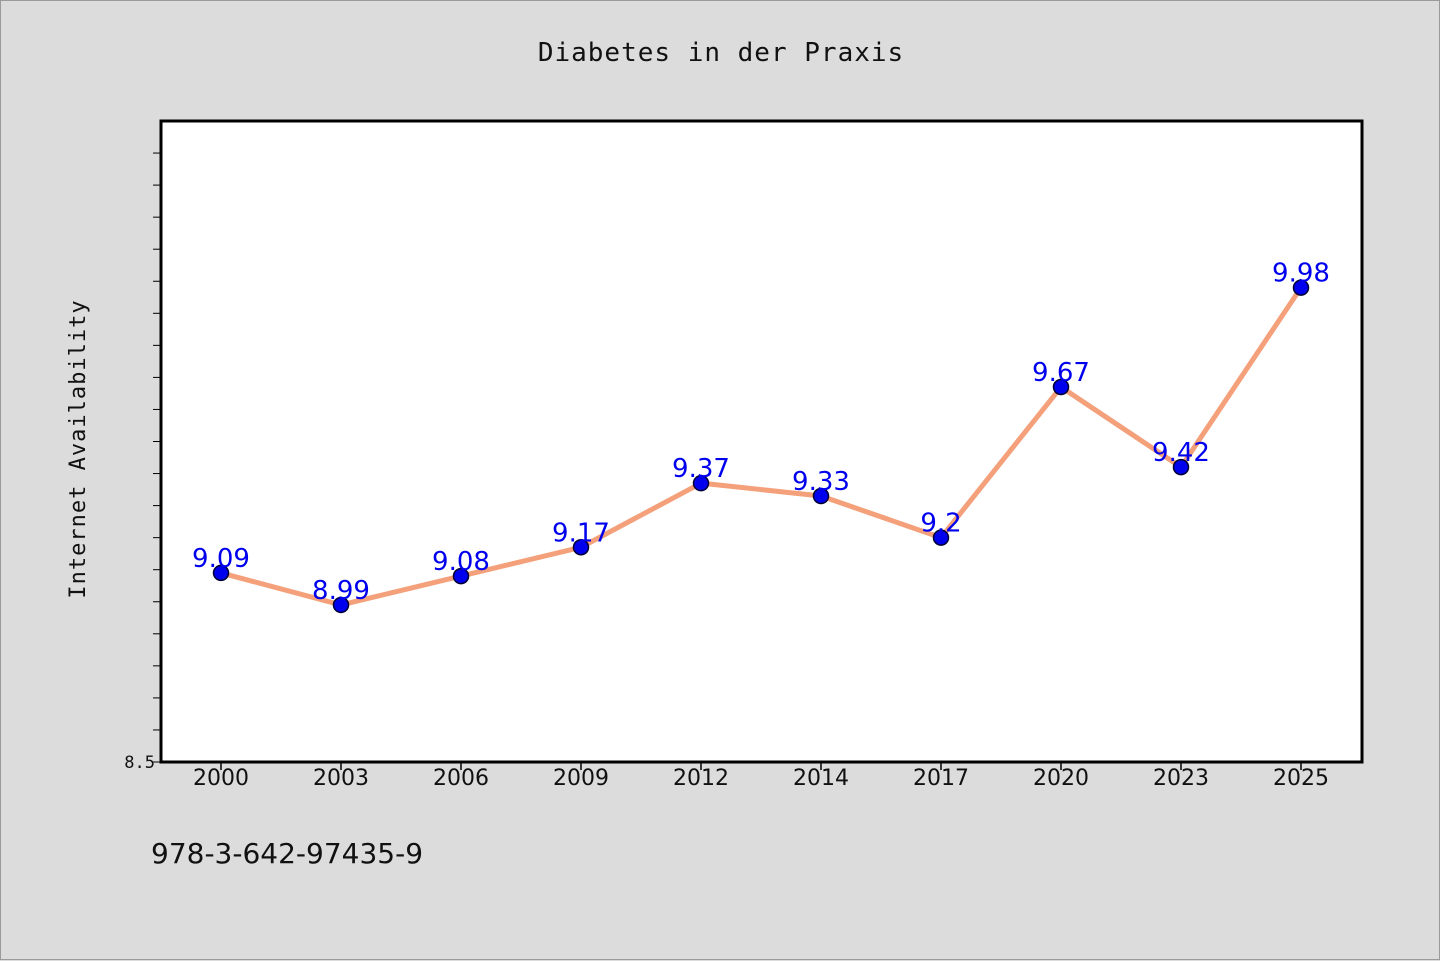 The image size is (1440, 961). Describe the element at coordinates (341, 778) in the screenshot. I see `x-tick-label: 2003` at that location.